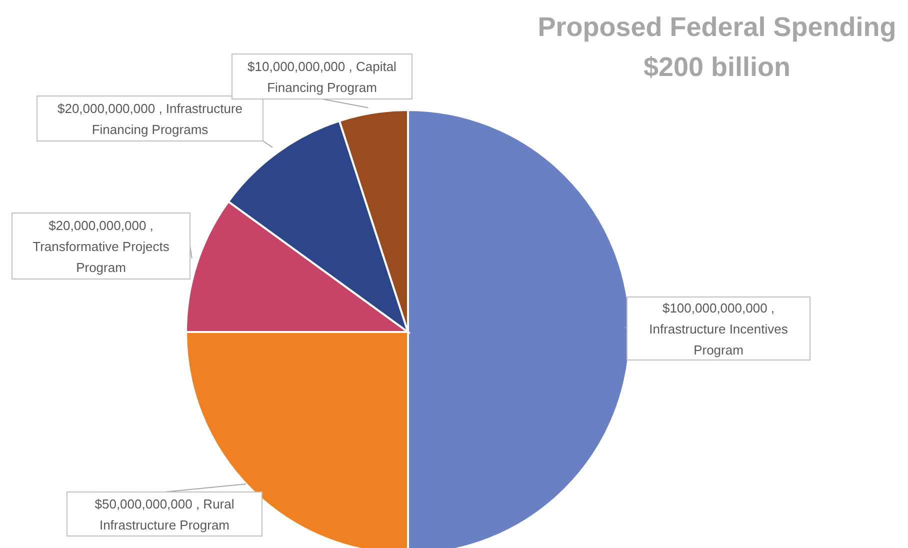 The width and height of the screenshot is (908, 548). Describe the element at coordinates (101, 257) in the screenshot. I see `slice-label: Transformative Projects Program` at that location.